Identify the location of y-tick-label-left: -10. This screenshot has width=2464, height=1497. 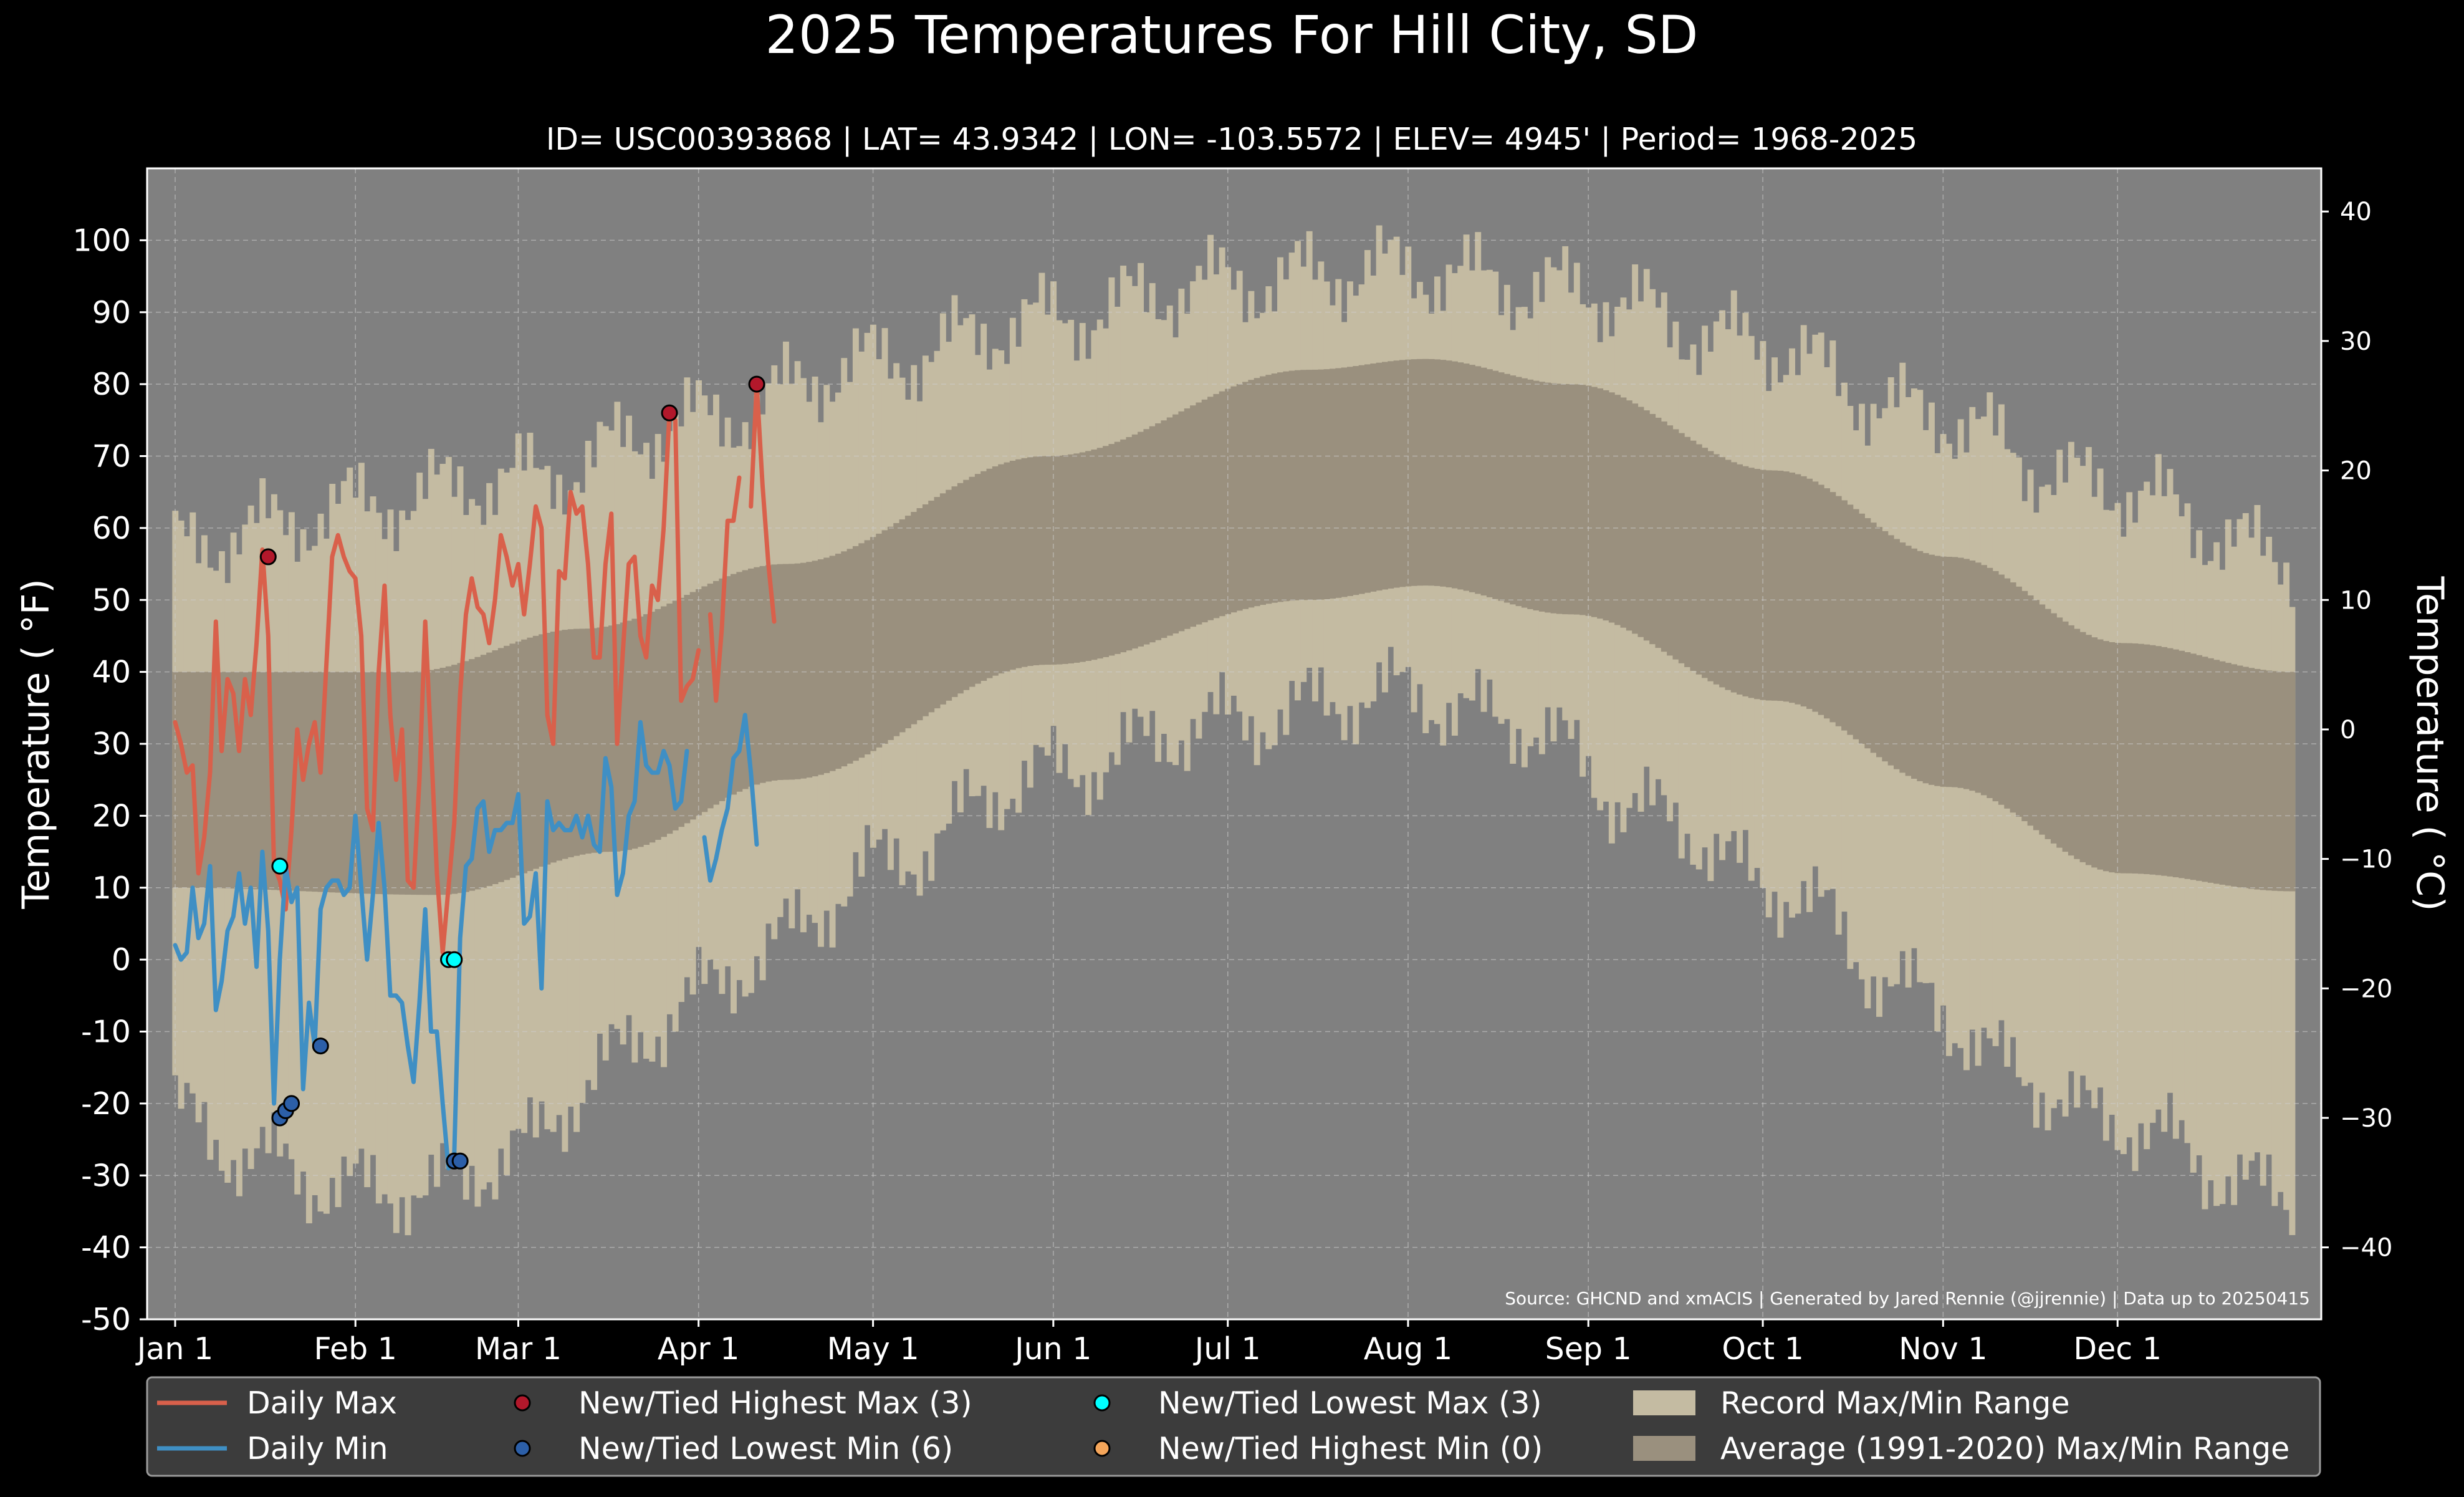
(106, 1032).